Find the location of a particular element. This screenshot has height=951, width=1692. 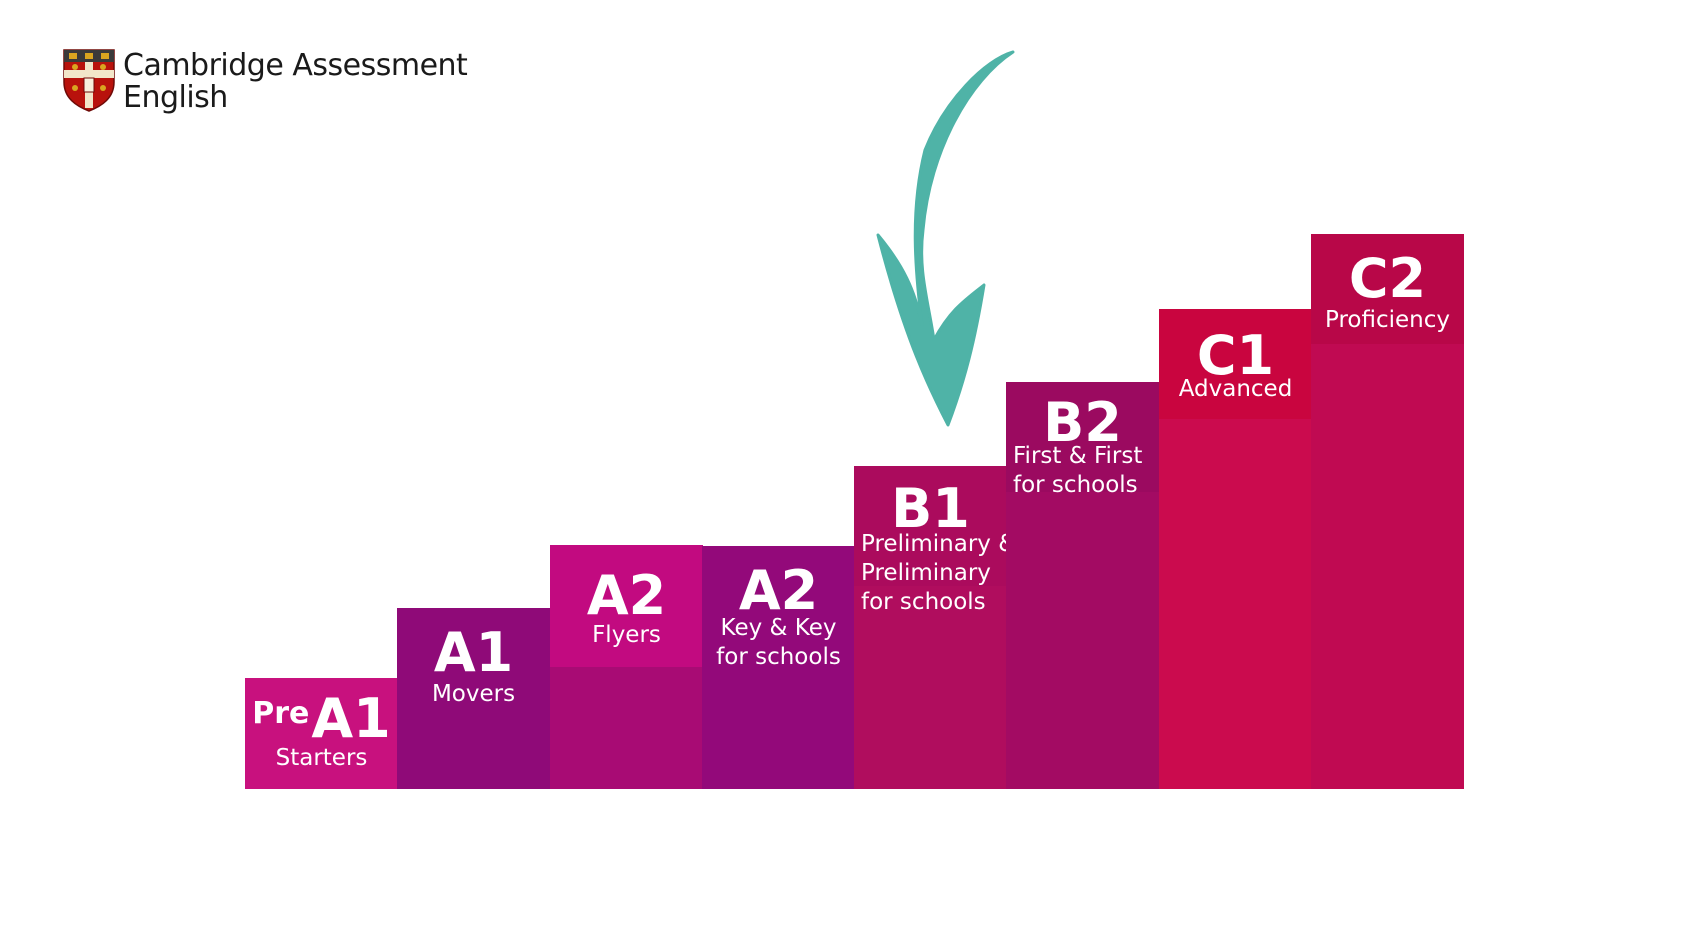

level-cap: C2 Proficiency is located at coordinates (1387, 289).